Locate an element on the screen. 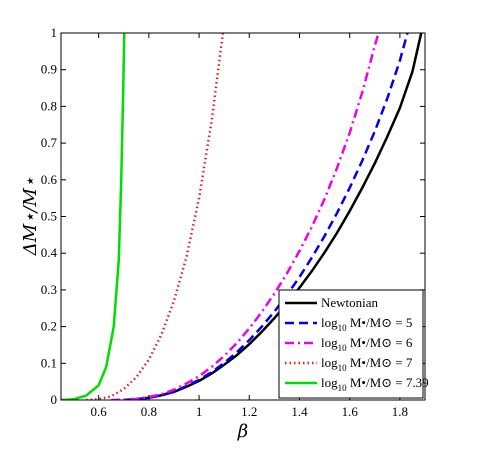 The width and height of the screenshot is (485, 450). legend-entry-2: log10 M•/M⊙ = 6 is located at coordinates (367, 344).